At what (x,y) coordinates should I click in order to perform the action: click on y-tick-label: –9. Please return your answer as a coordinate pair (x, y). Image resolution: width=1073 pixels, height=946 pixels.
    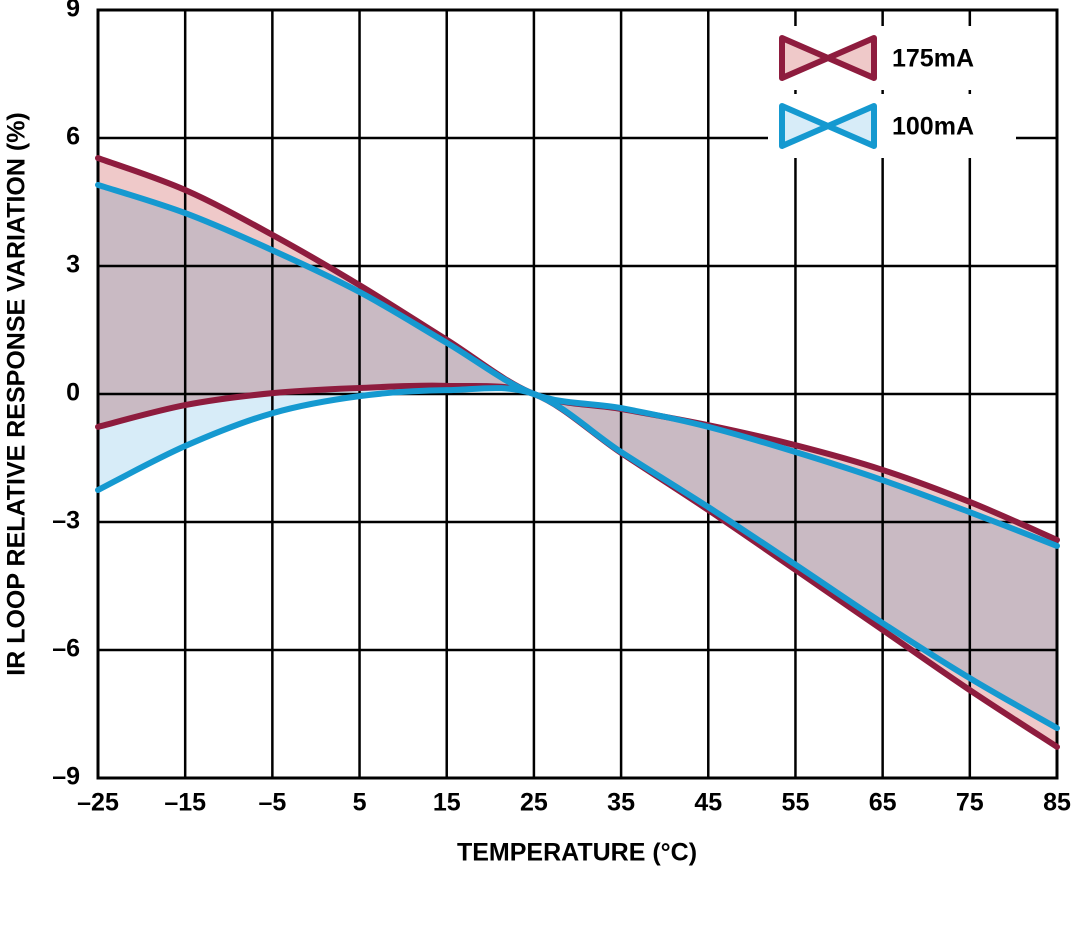
    Looking at the image, I should click on (66, 777).